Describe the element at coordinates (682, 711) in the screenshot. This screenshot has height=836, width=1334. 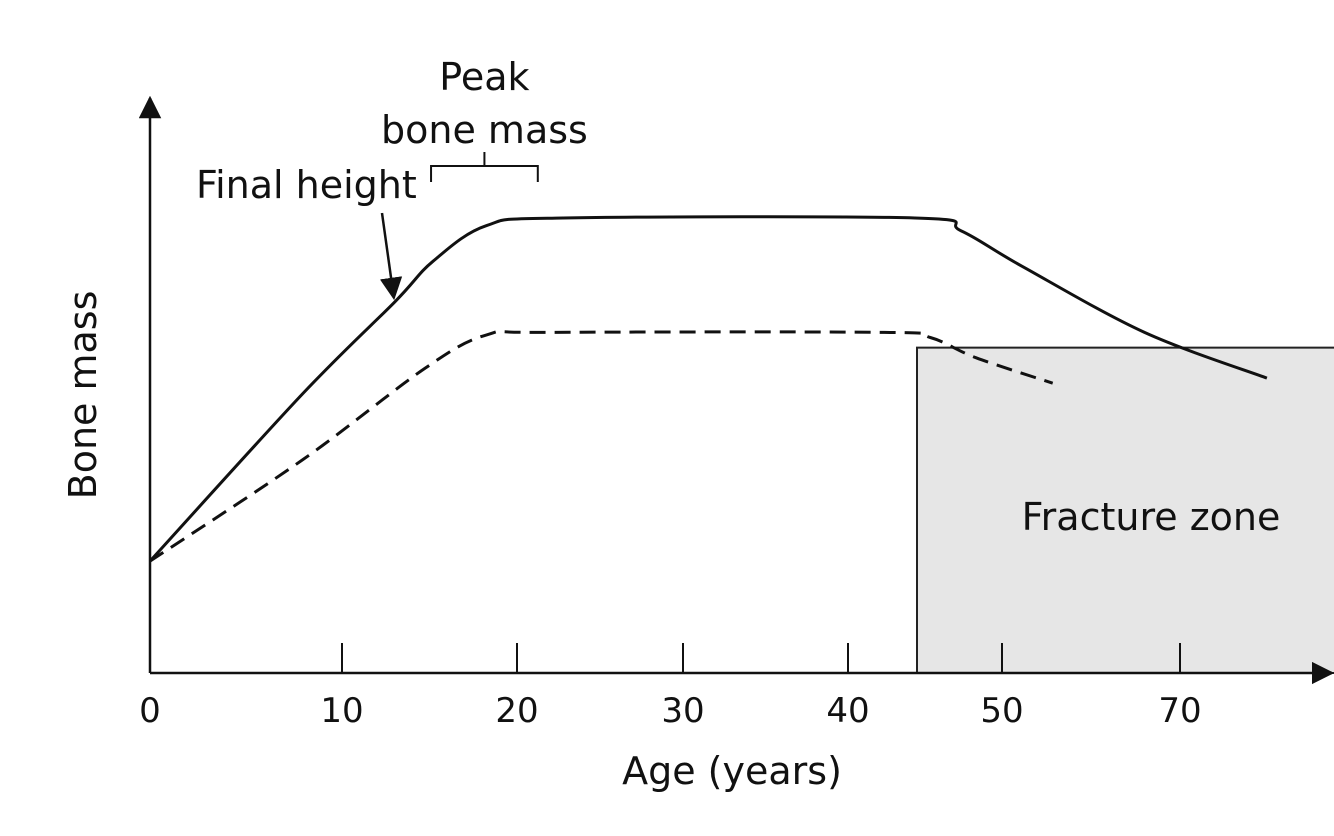
I see `x-tick-label: 30` at that location.